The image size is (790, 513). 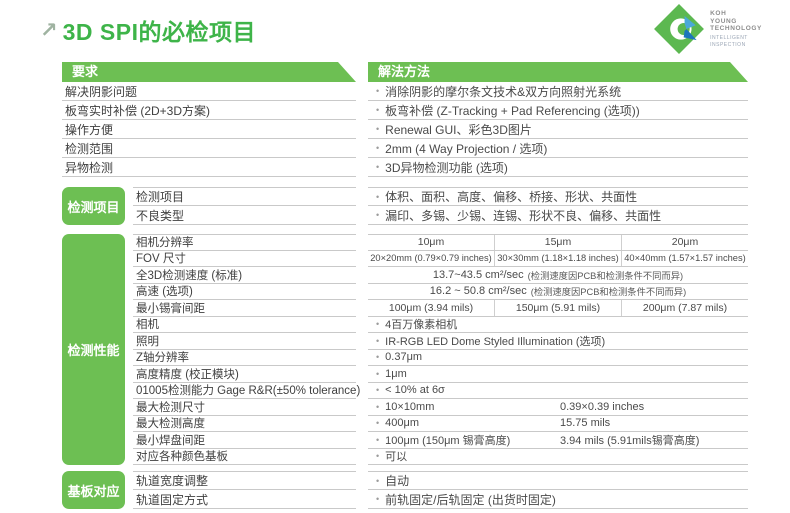 What do you see at coordinates (512, 110) in the screenshot?
I see `row-value-text: 板弯补偿 (Z-Tracking + Pad Referencing (选项))` at bounding box center [512, 110].